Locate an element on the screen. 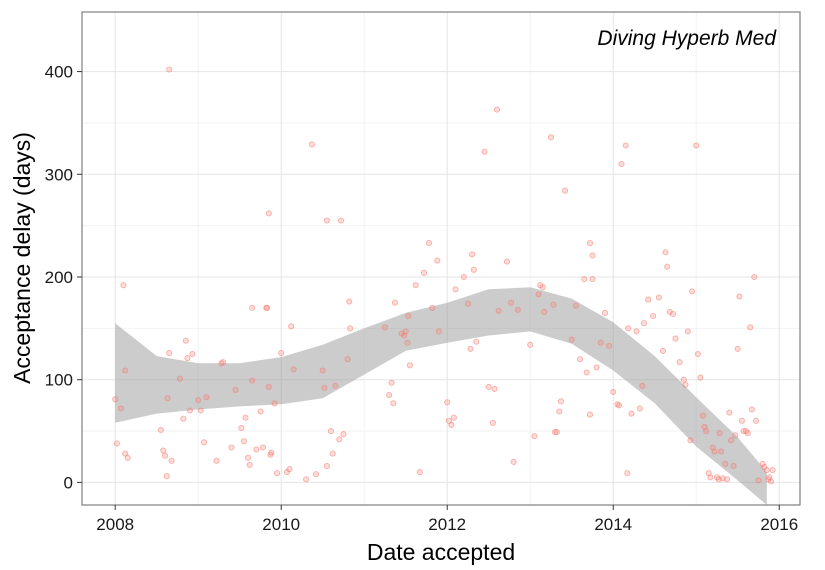 Image resolution: width=825 pixels, height=570 pixels. x-tick-label: 2016 is located at coordinates (779, 524).